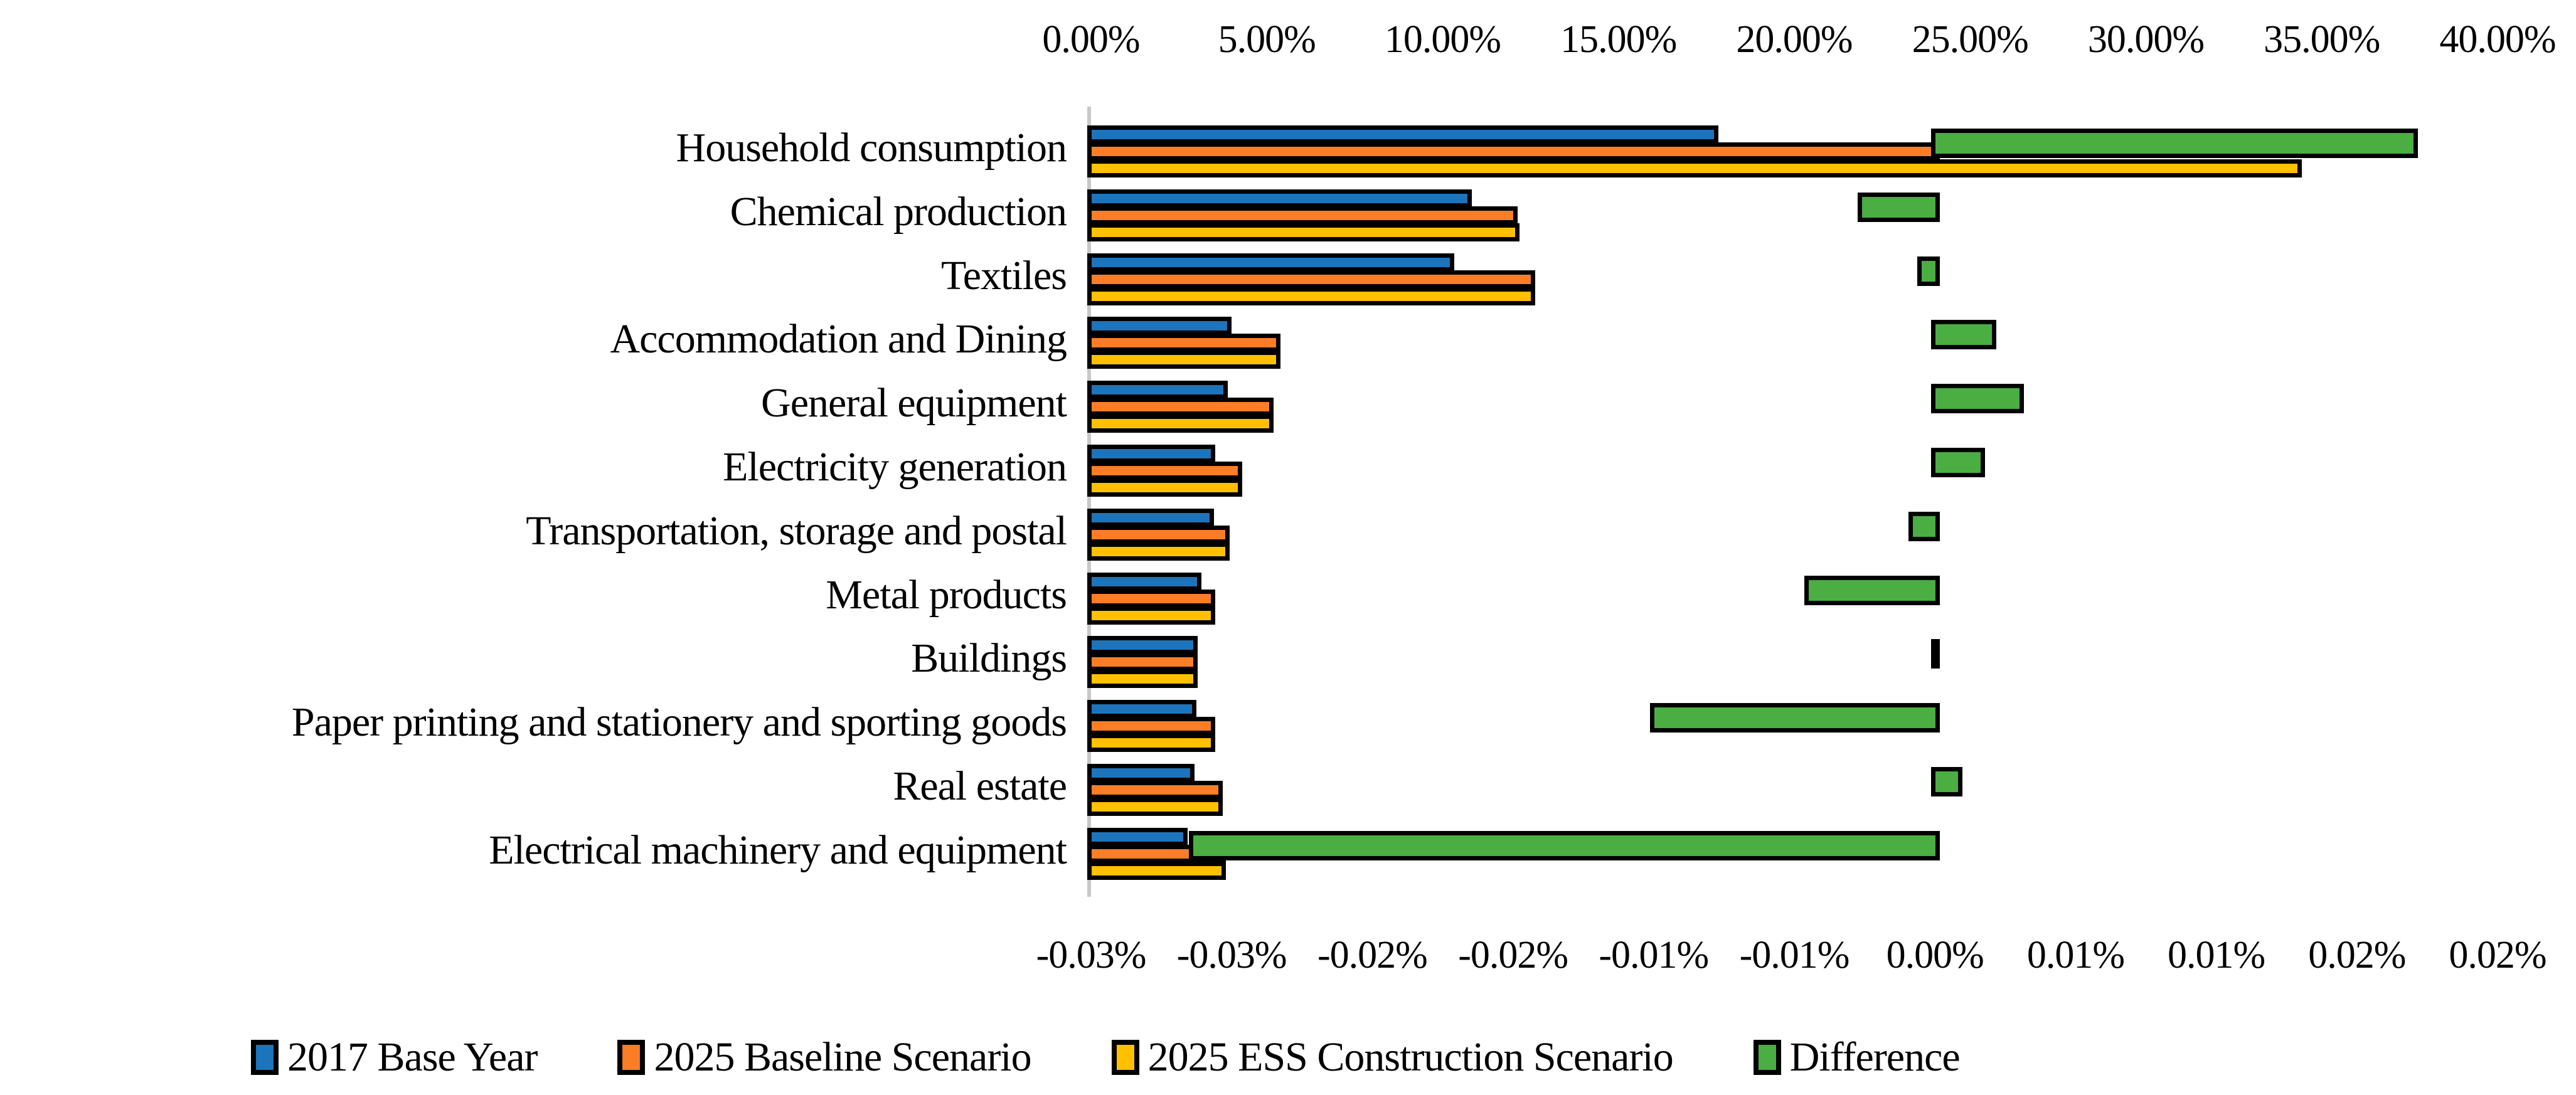 This screenshot has width=2576, height=1095. What do you see at coordinates (796, 530) in the screenshot?
I see `category-label: Transportation, storage and postal` at bounding box center [796, 530].